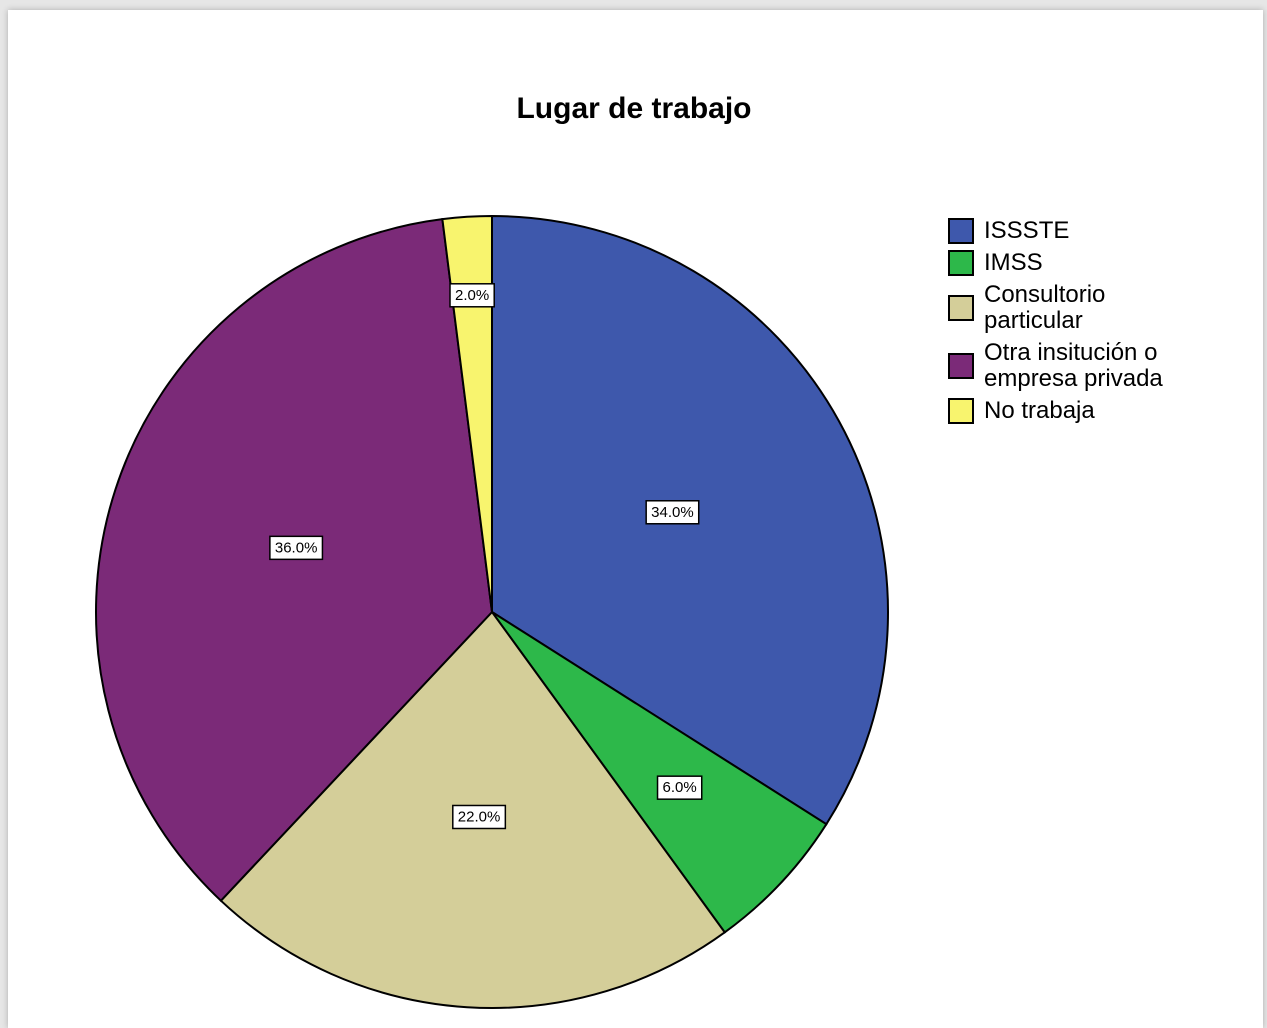  I want to click on value-label: 6.0%, so click(679, 787).